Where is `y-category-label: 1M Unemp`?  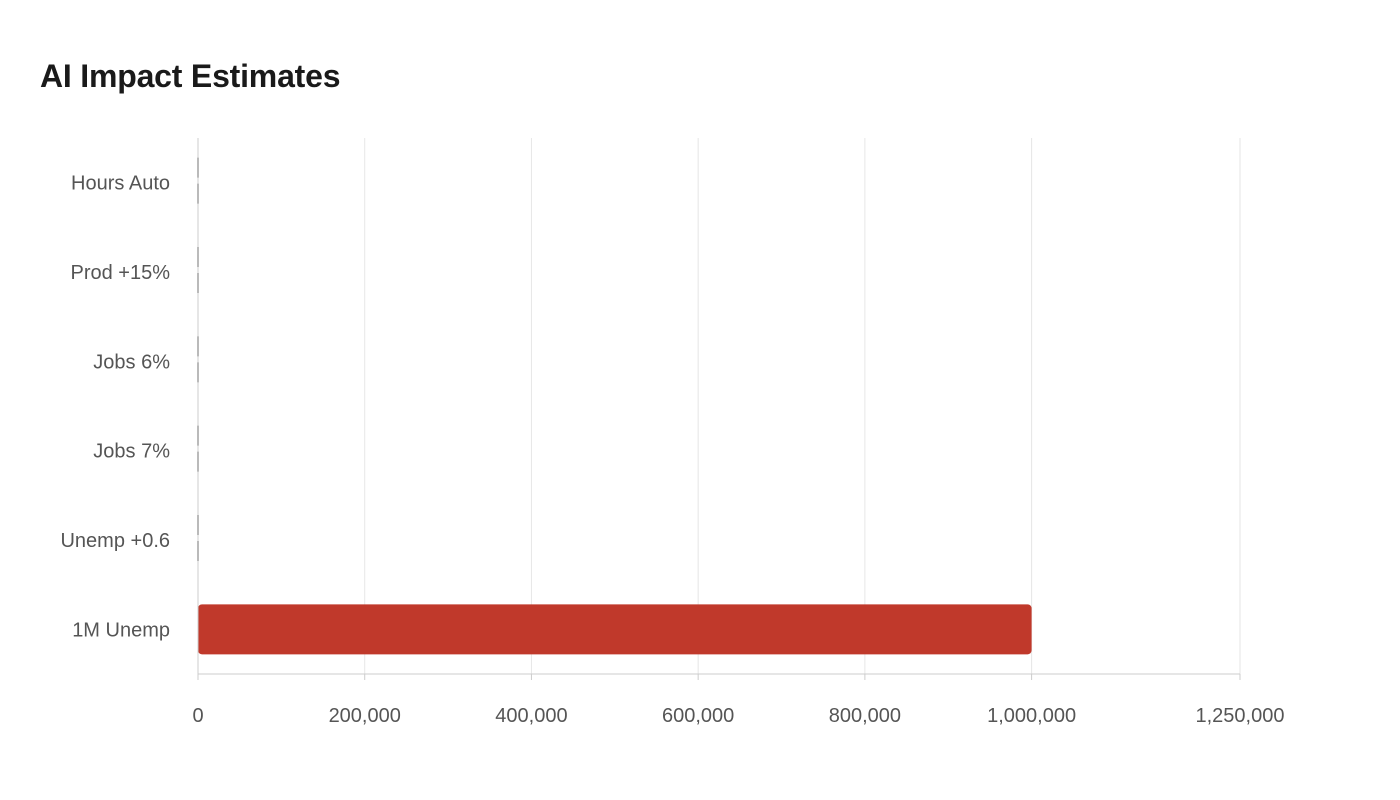 y-category-label: 1M Unemp is located at coordinates (121, 630).